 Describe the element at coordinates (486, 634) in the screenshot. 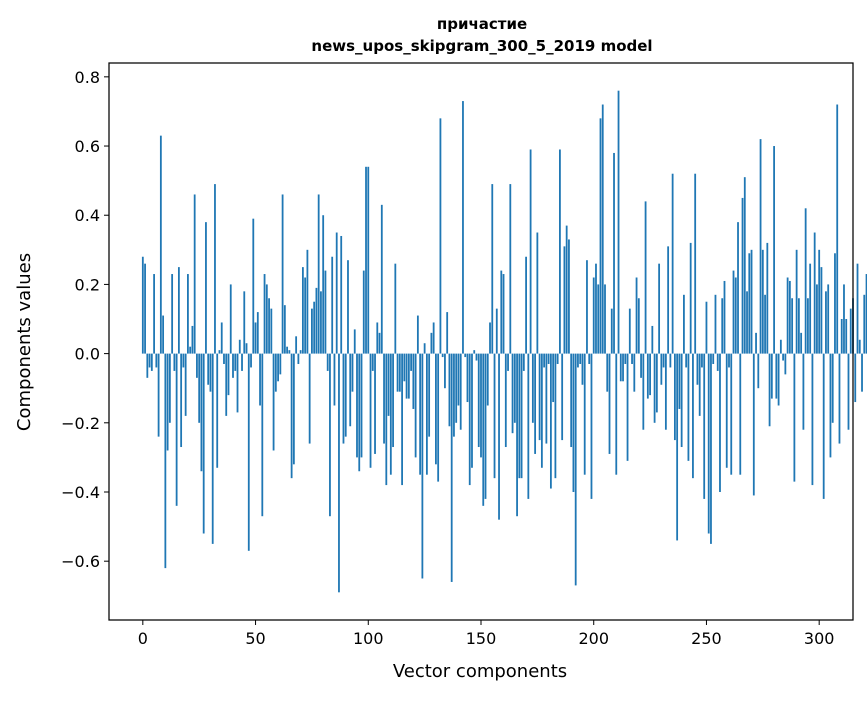

I see `x-axis-ticks: 0 50 100 150 200 250 300` at that location.